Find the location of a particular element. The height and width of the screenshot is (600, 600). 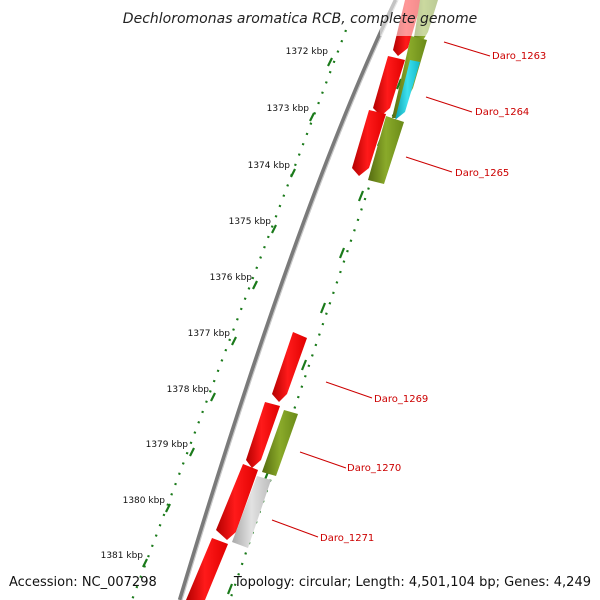

title-fade is located at coordinates (420, 18).